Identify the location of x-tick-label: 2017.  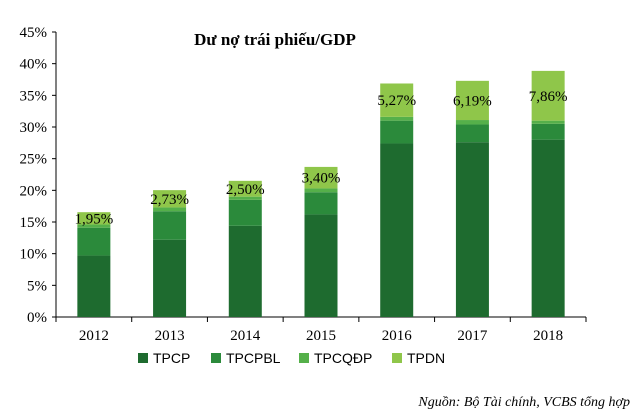
(472, 336).